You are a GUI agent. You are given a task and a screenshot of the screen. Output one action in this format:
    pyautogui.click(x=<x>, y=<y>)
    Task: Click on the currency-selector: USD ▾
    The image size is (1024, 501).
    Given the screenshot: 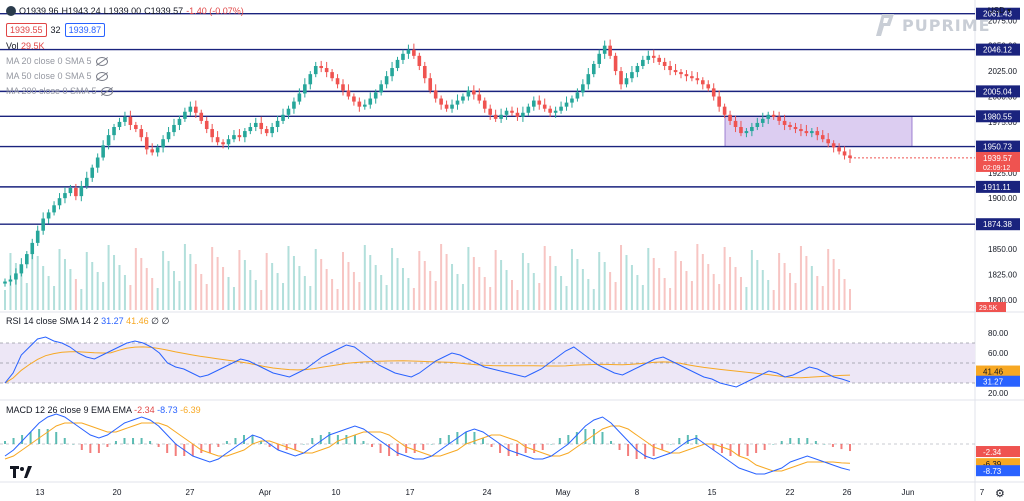 What is the action you would take?
    pyautogui.click(x=1000, y=10)
    